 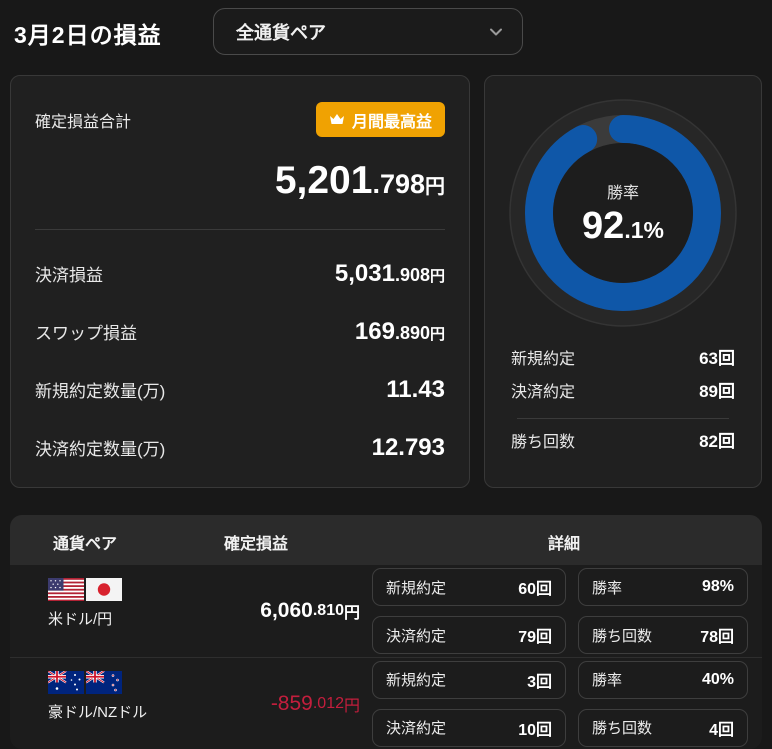 What do you see at coordinates (717, 441) in the screenshot?
I see `winrate-row-value: 82回` at bounding box center [717, 441].